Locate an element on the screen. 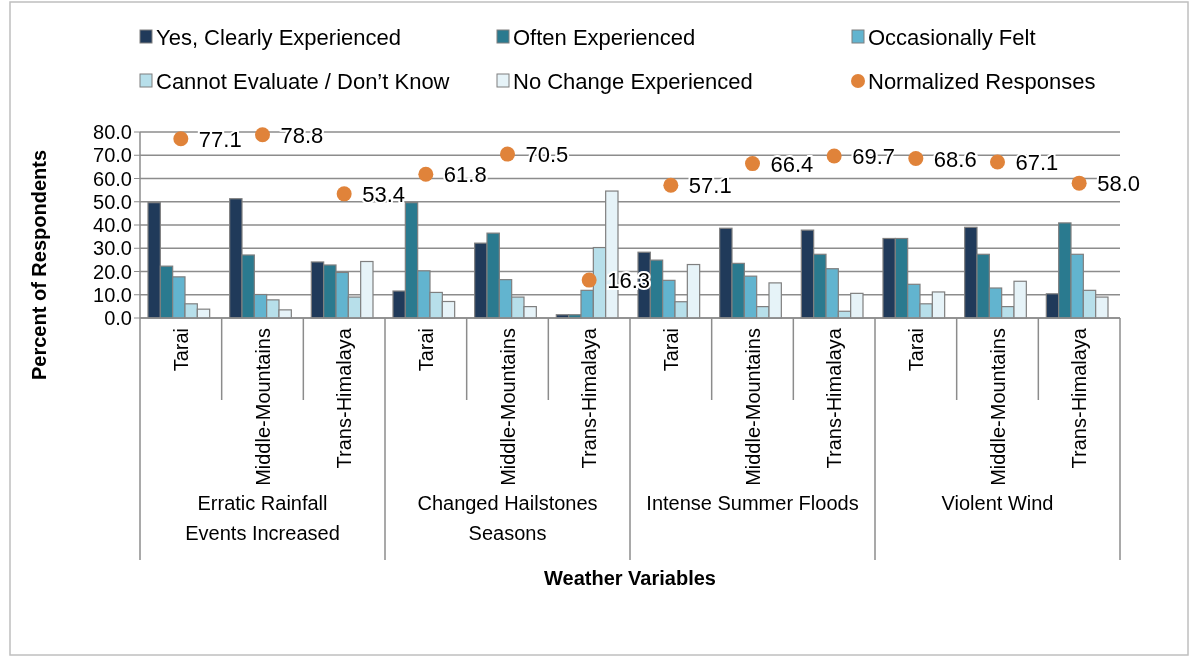 Image resolution: width=1192 pixels, height=657 pixels. y-tick-label: 0.0 is located at coordinates (118, 318).